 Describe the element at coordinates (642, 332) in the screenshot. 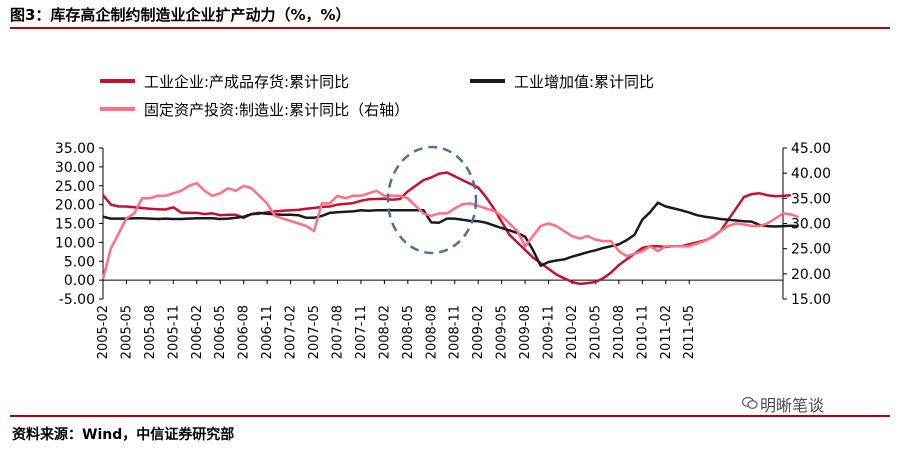

I see `x-tick-label: 2010-11` at that location.